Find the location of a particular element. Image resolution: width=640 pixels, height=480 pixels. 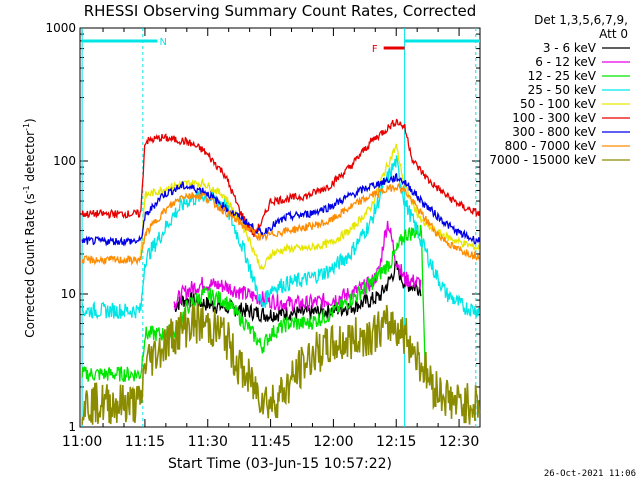

y-axis-label-sup-2: -1 is located at coordinates (26, 127).